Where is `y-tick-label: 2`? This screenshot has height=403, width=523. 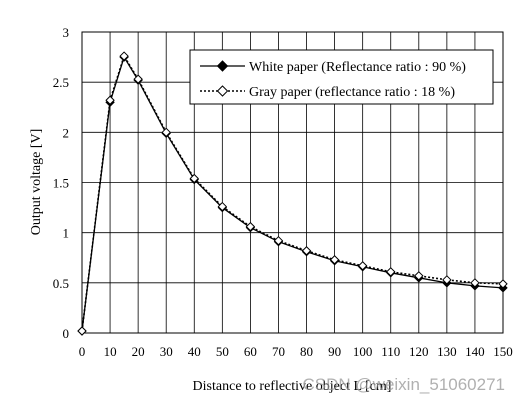
y-tick-label: 2 is located at coordinates (66, 132).